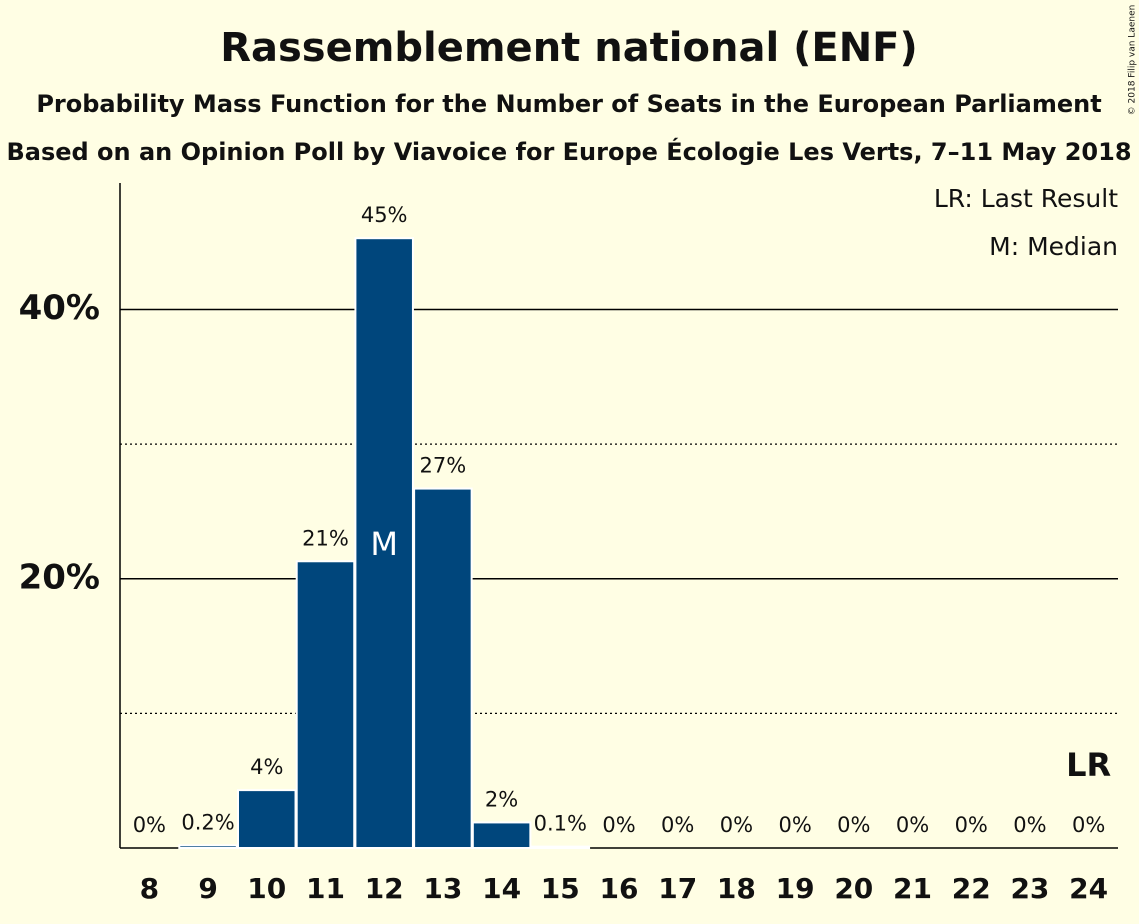  I want to click on value-label: 2%, so click(501, 799).